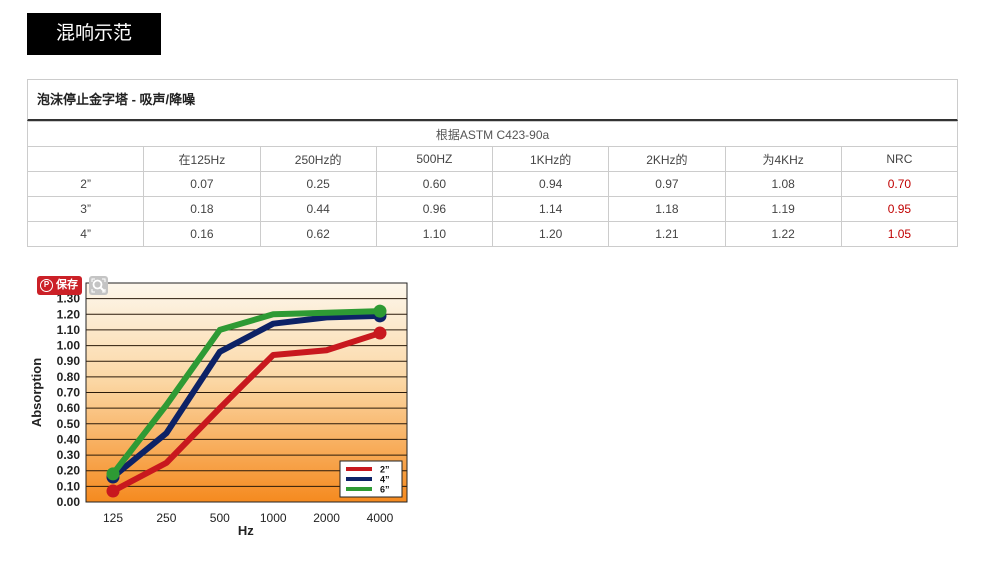  Describe the element at coordinates (380, 518) in the screenshot. I see `x-tick-label: 4000` at that location.